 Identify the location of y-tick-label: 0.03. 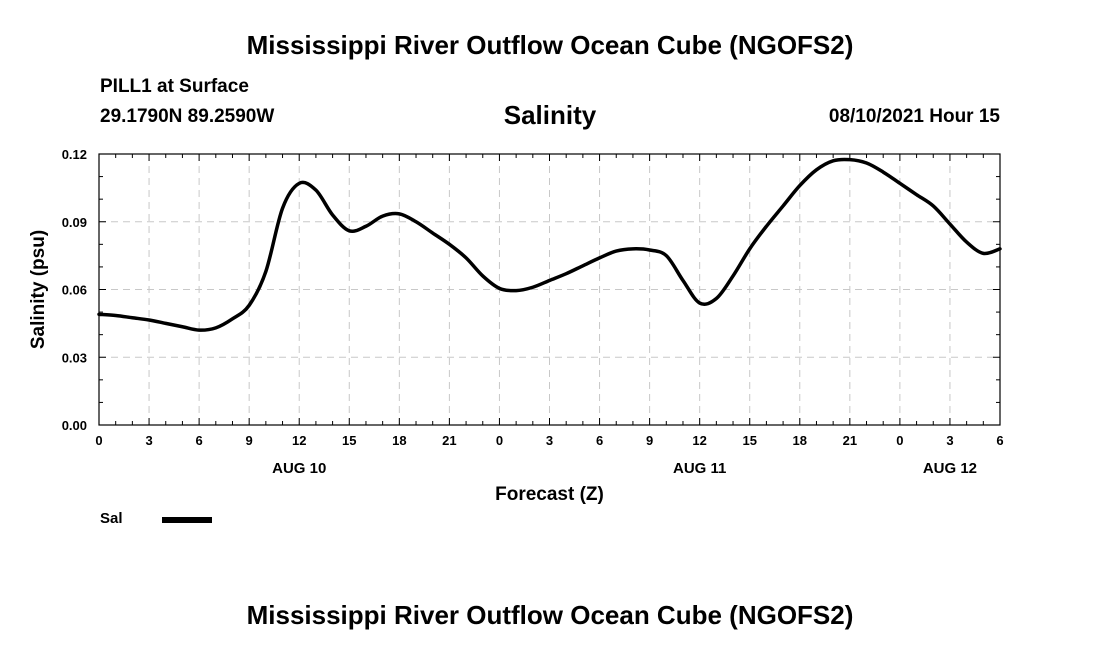
(74, 357).